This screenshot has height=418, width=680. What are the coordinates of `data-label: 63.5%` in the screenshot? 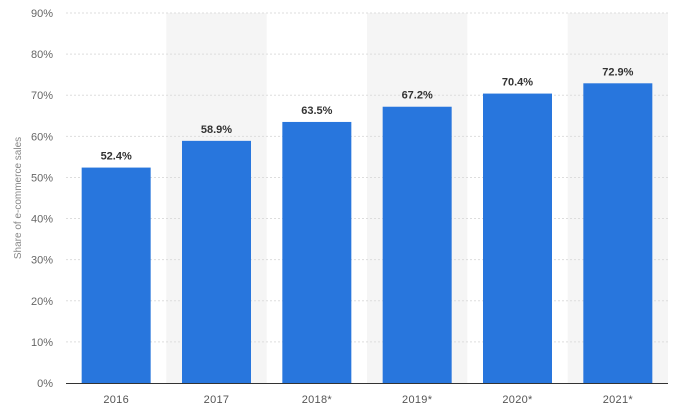 It's located at (316, 111).